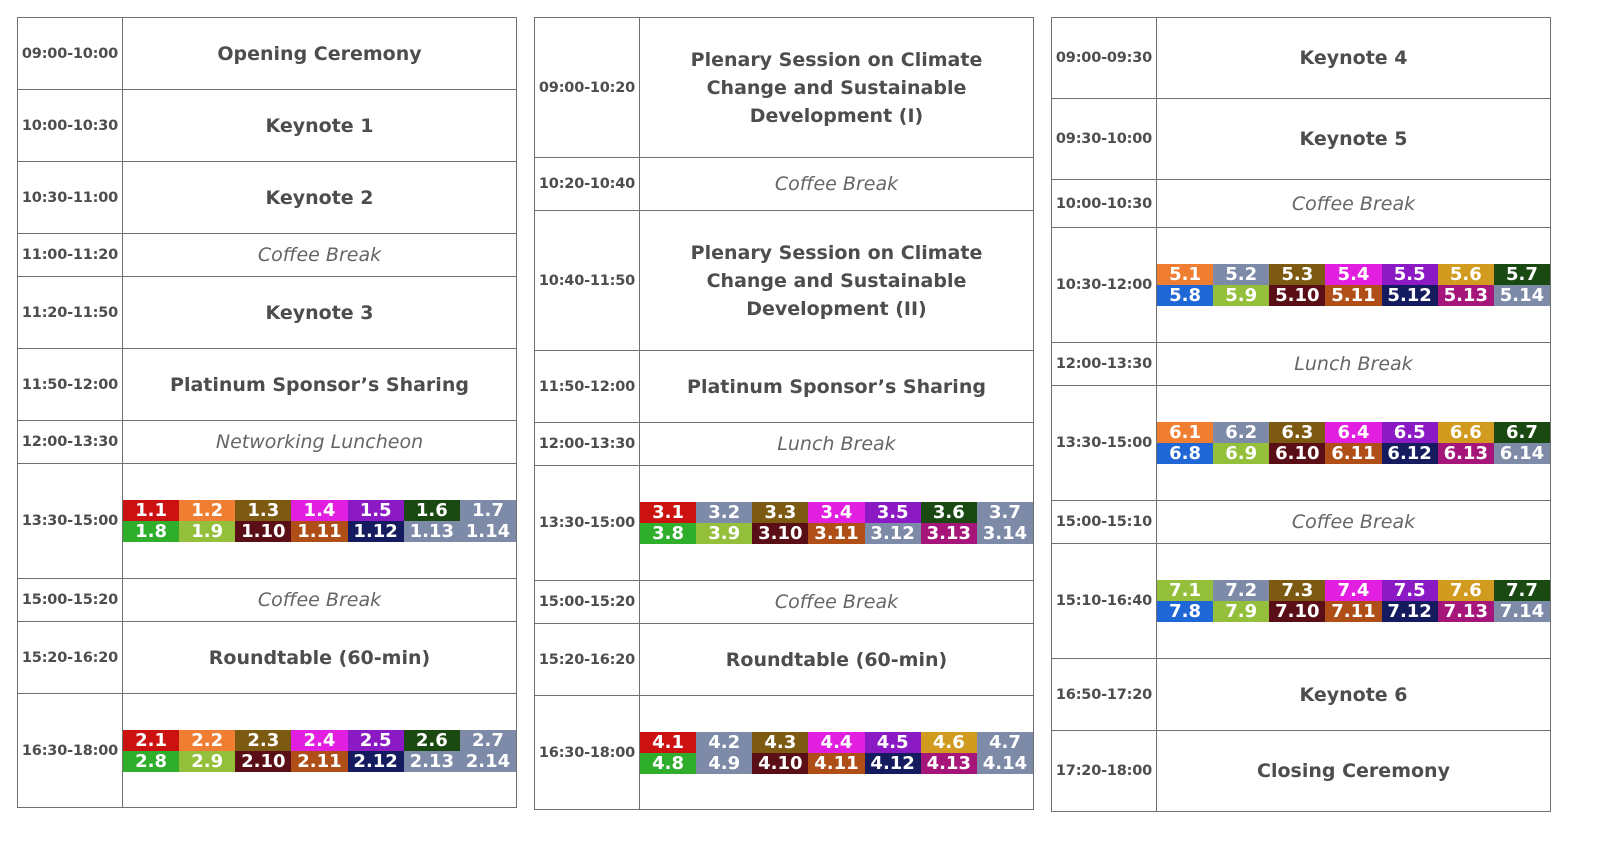  I want to click on session-tile: 7.7, so click(1521, 590).